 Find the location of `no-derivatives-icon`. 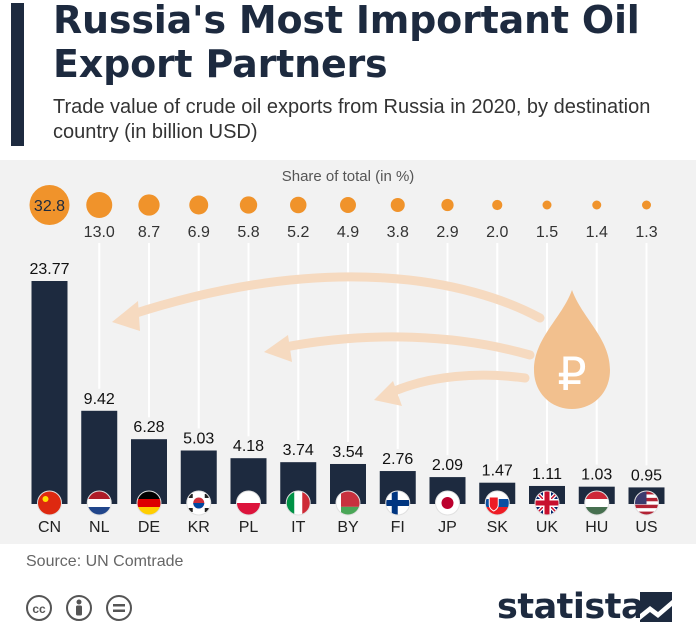

no-derivatives-icon is located at coordinates (119, 608).